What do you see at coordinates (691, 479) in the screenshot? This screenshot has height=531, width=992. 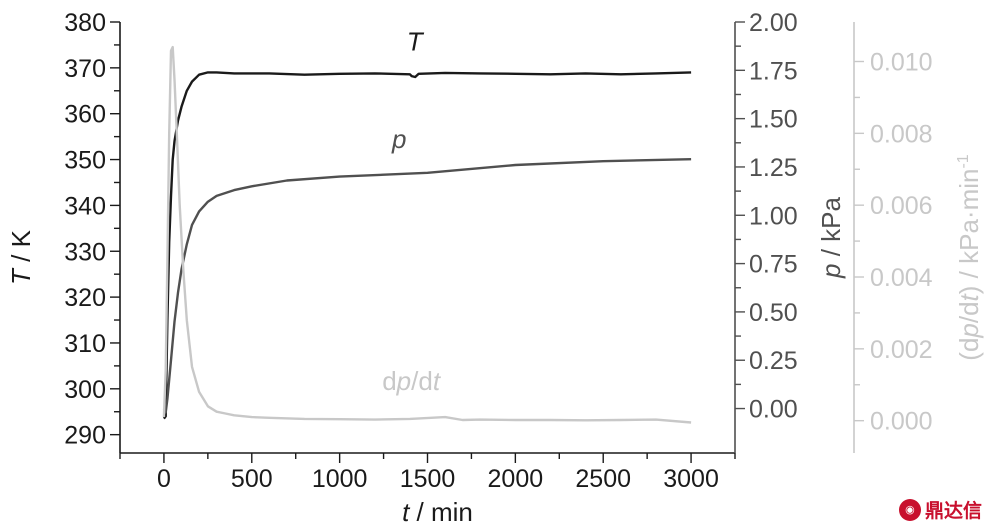 I see `x-tick-label: 3000` at bounding box center [691, 479].